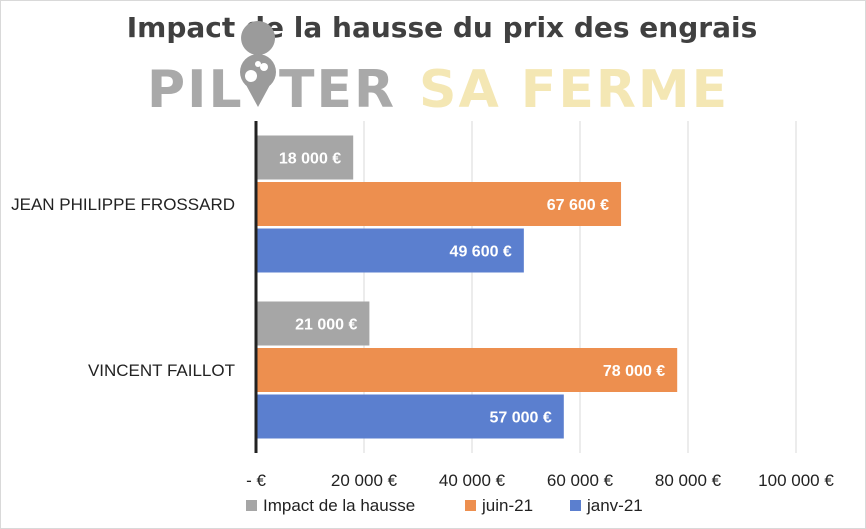 Image resolution: width=866 pixels, height=529 pixels. Describe the element at coordinates (472, 480) in the screenshot. I see `x-tick-label: 40 000 €` at that location.